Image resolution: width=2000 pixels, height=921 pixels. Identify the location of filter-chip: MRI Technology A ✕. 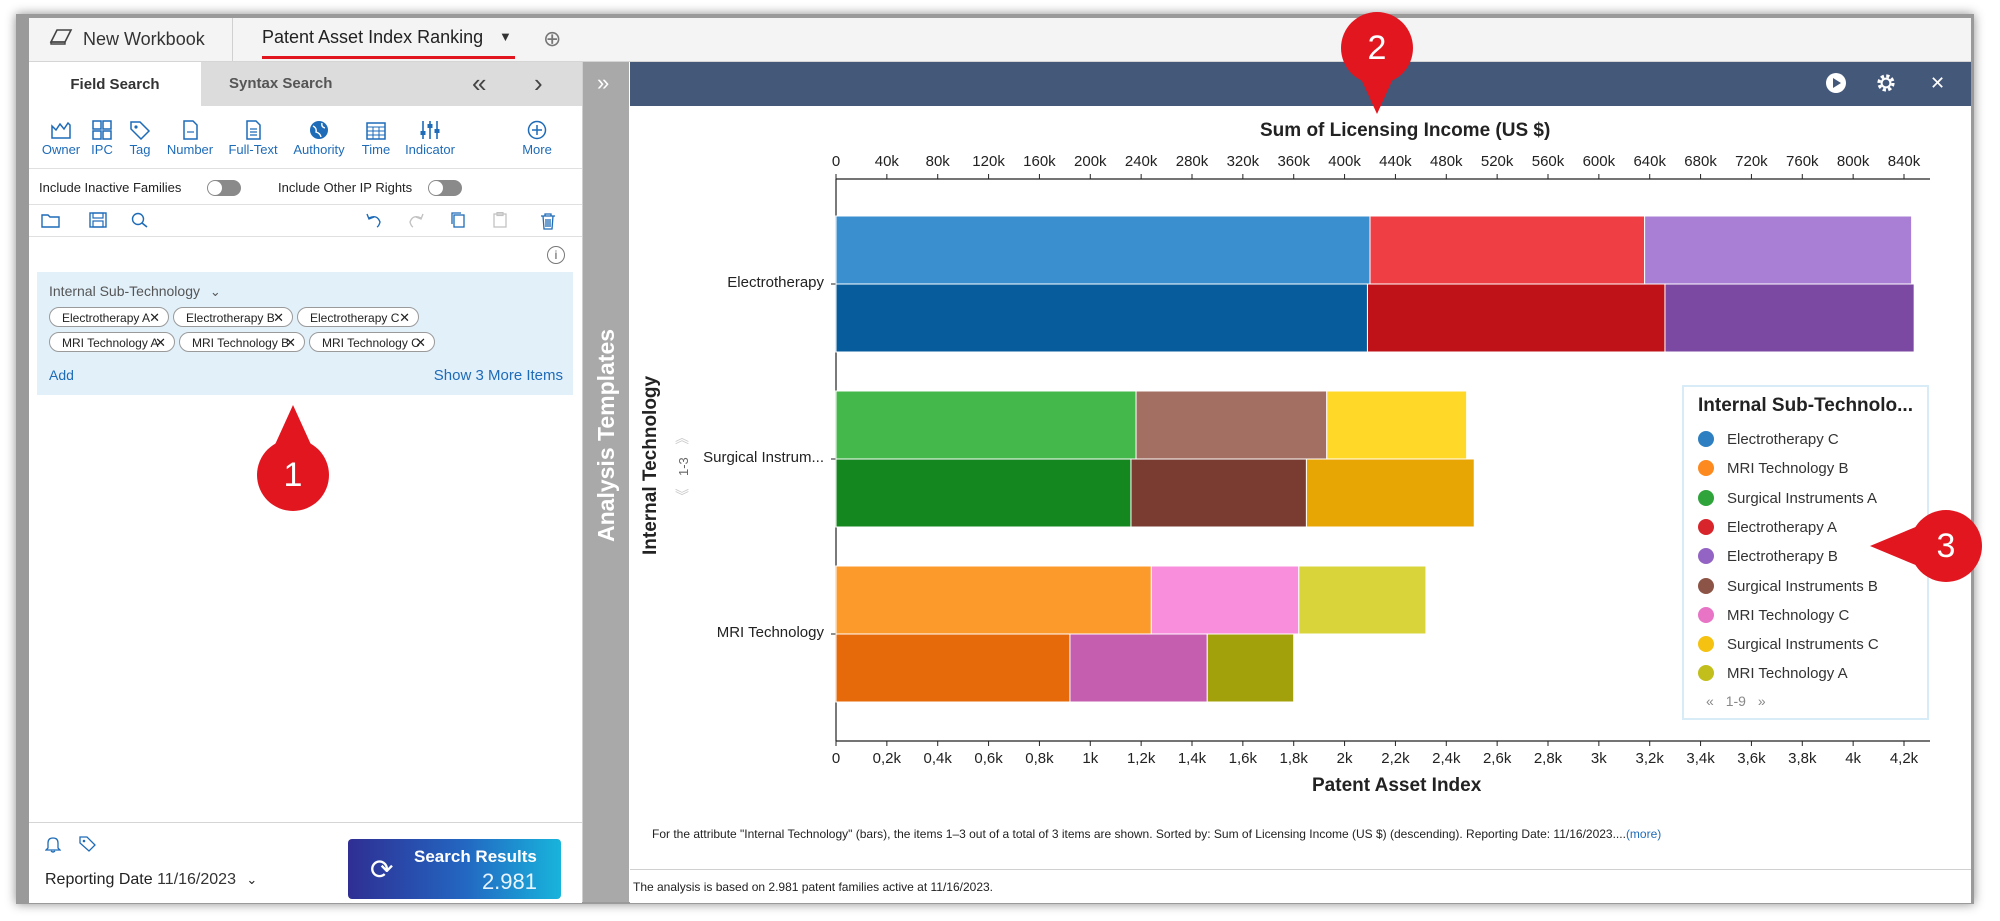
(112, 342).